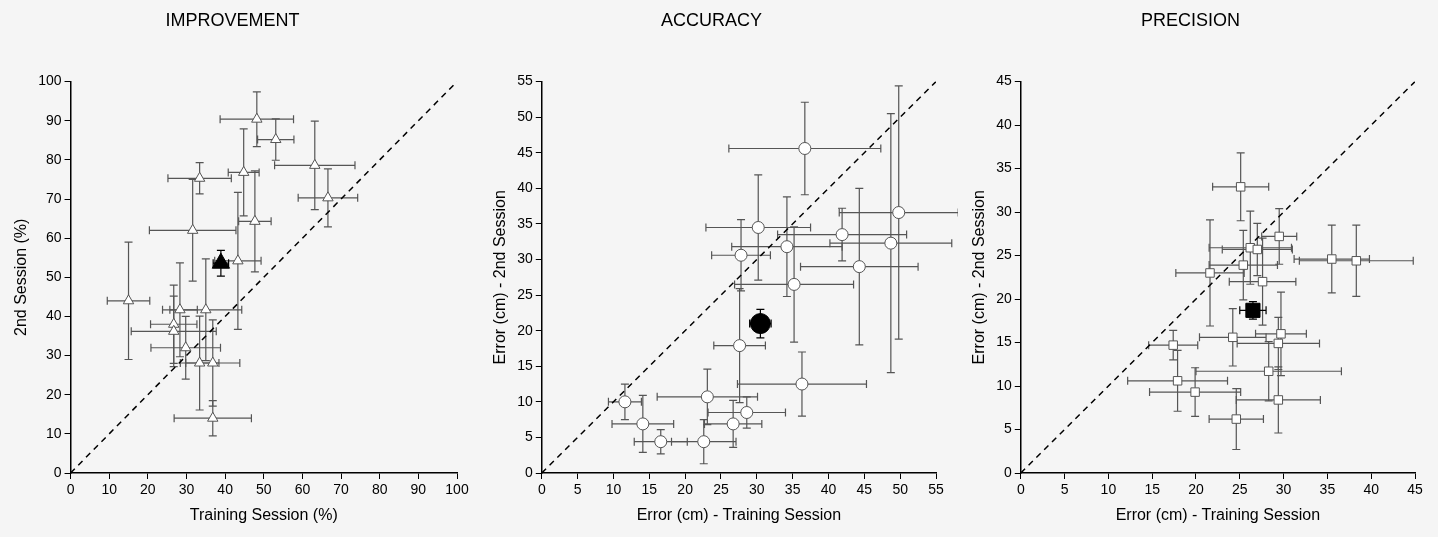 The height and width of the screenshot is (537, 1438). What do you see at coordinates (577, 489) in the screenshot?
I see `x-tick-label: 5` at bounding box center [577, 489].